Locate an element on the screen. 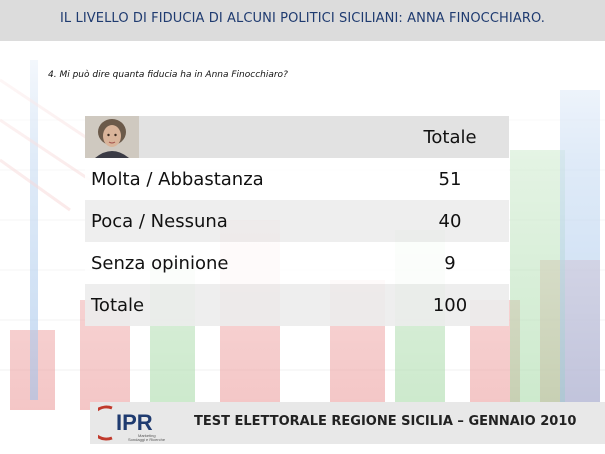  svg-text: Sondaggi e Ricerche is located at coordinates (147, 439).